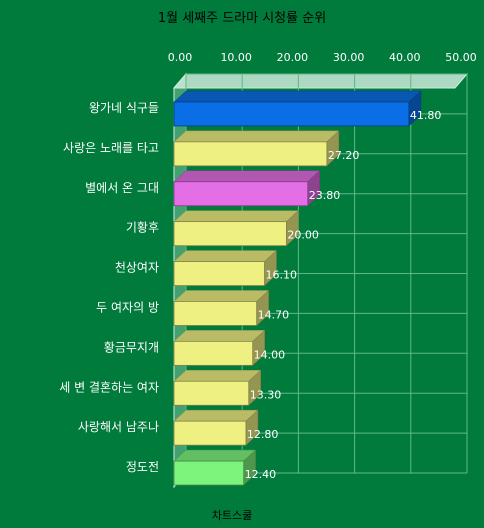 The width and height of the screenshot is (484, 528). What do you see at coordinates (266, 394) in the screenshot?
I see `value-label: 13.30` at bounding box center [266, 394].